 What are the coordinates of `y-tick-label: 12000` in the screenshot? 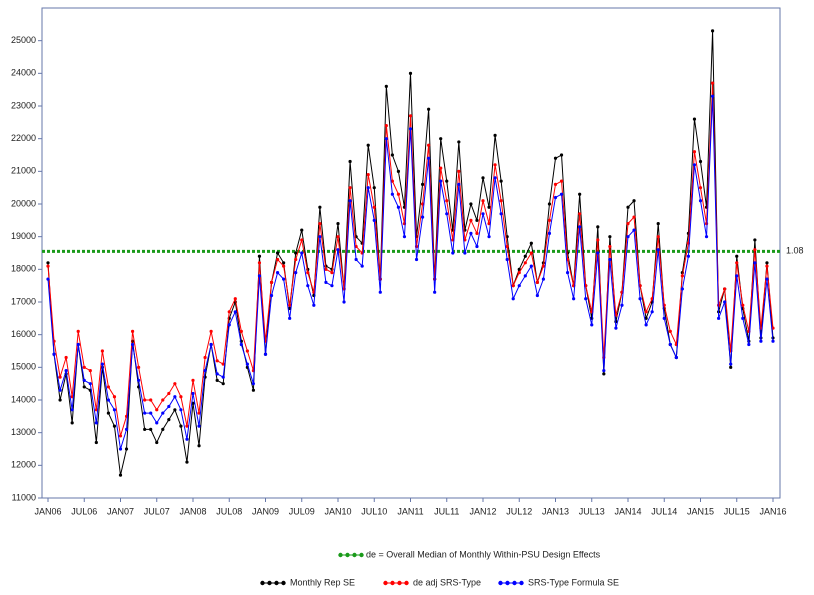 It's located at (23, 465).